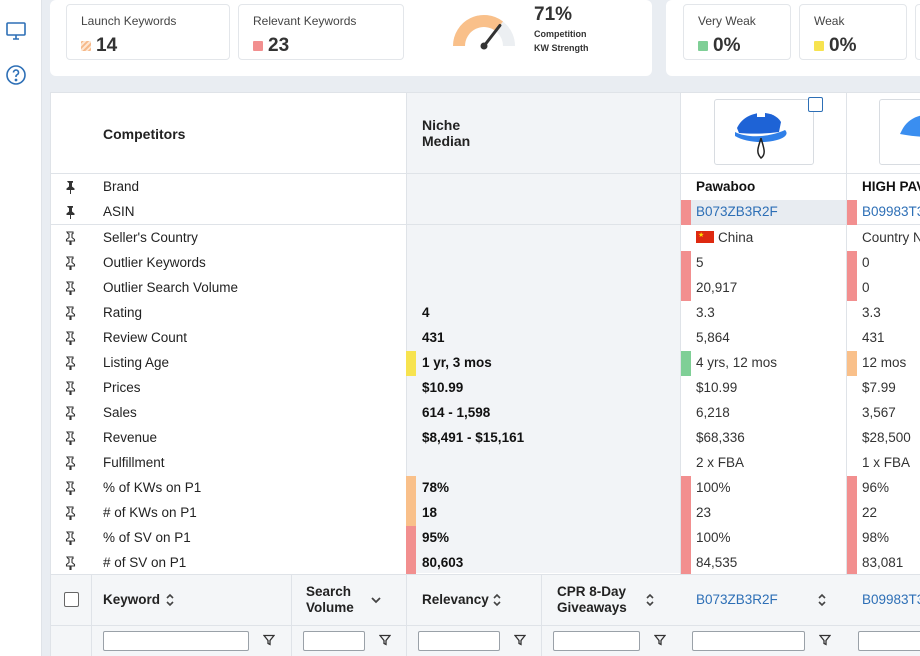  Describe the element at coordinates (737, 599) in the screenshot. I see `asin1-column-header: B073ZB3R2F` at that location.